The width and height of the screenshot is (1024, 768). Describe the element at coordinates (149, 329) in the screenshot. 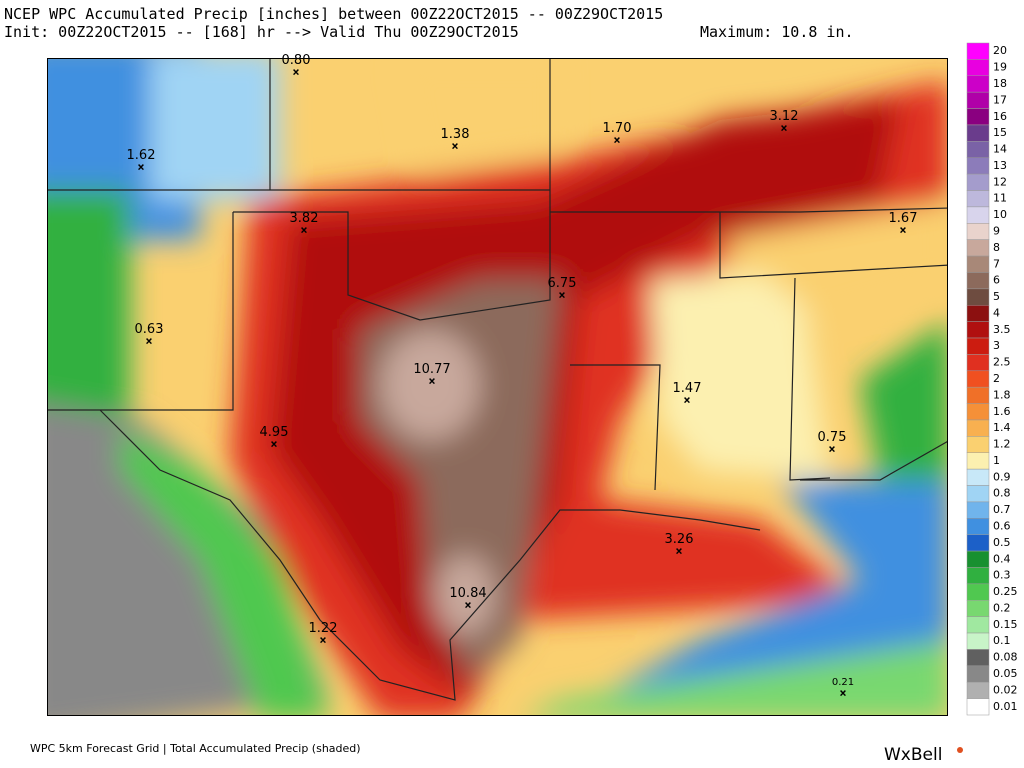

I see `point-label: 0.63` at that location.